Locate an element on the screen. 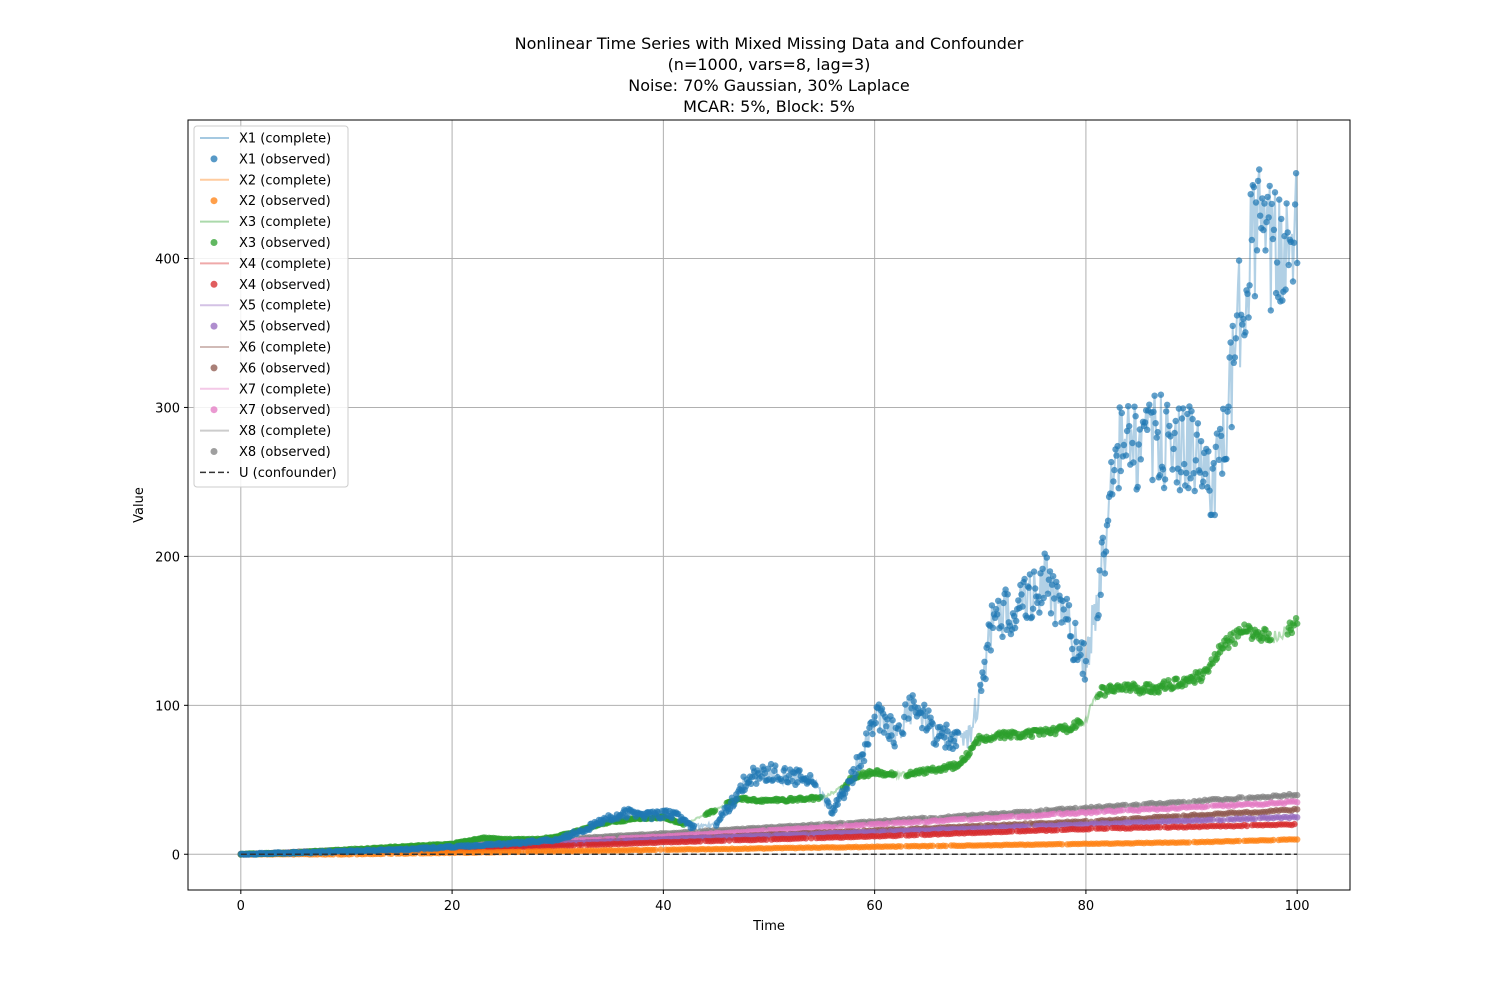  x-tick-label: 100 is located at coordinates (1297, 906).